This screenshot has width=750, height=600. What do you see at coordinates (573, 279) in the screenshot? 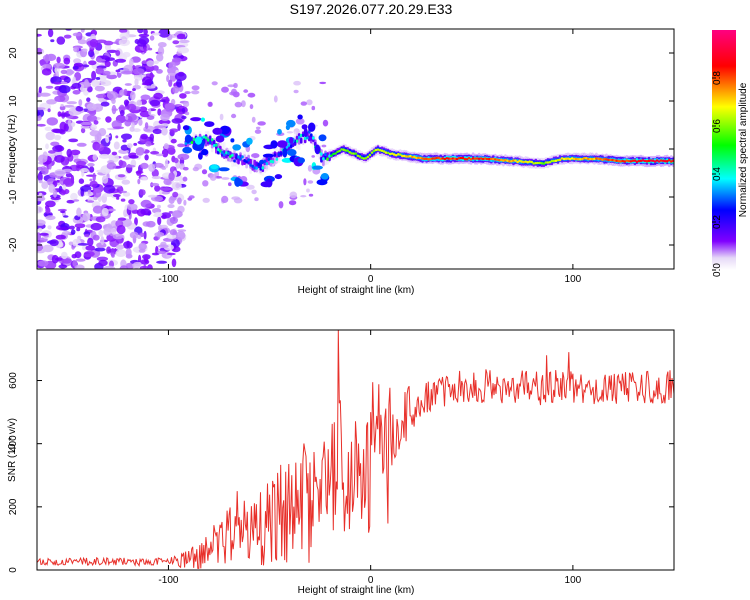
I see `x-tick-label: 100` at bounding box center [573, 279].